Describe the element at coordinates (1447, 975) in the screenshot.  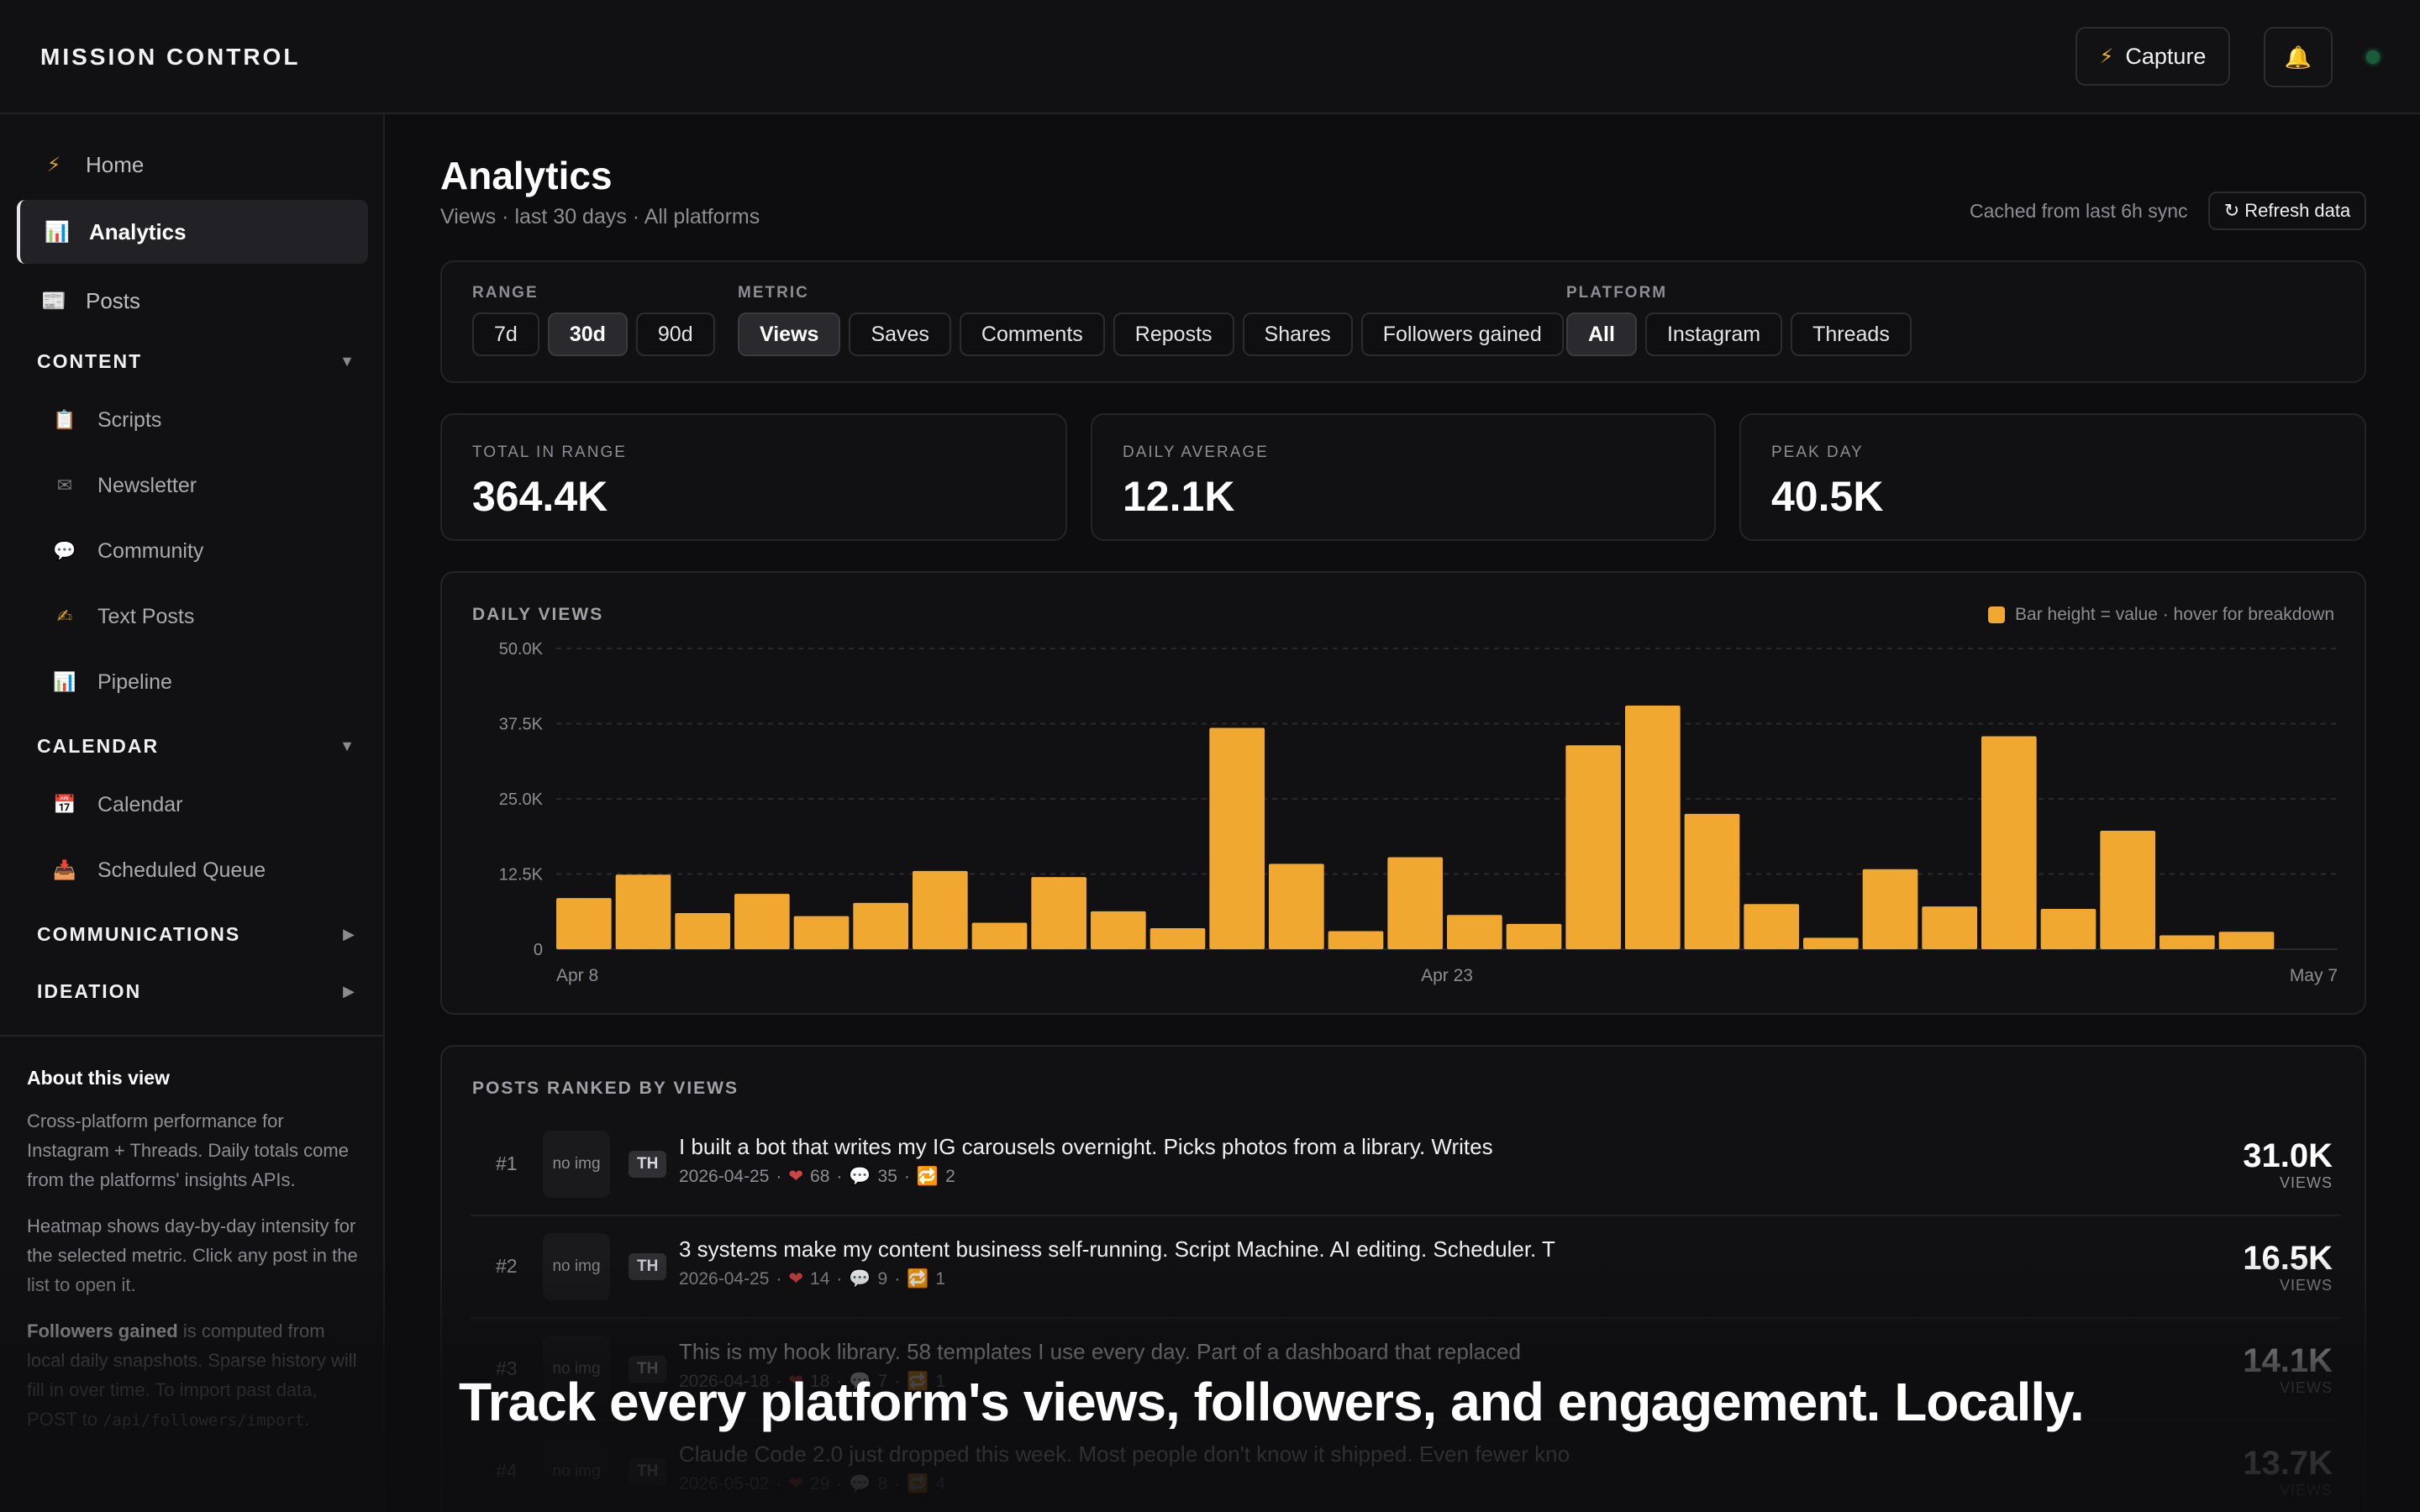
I see `x-tick-label: Apr 23` at that location.